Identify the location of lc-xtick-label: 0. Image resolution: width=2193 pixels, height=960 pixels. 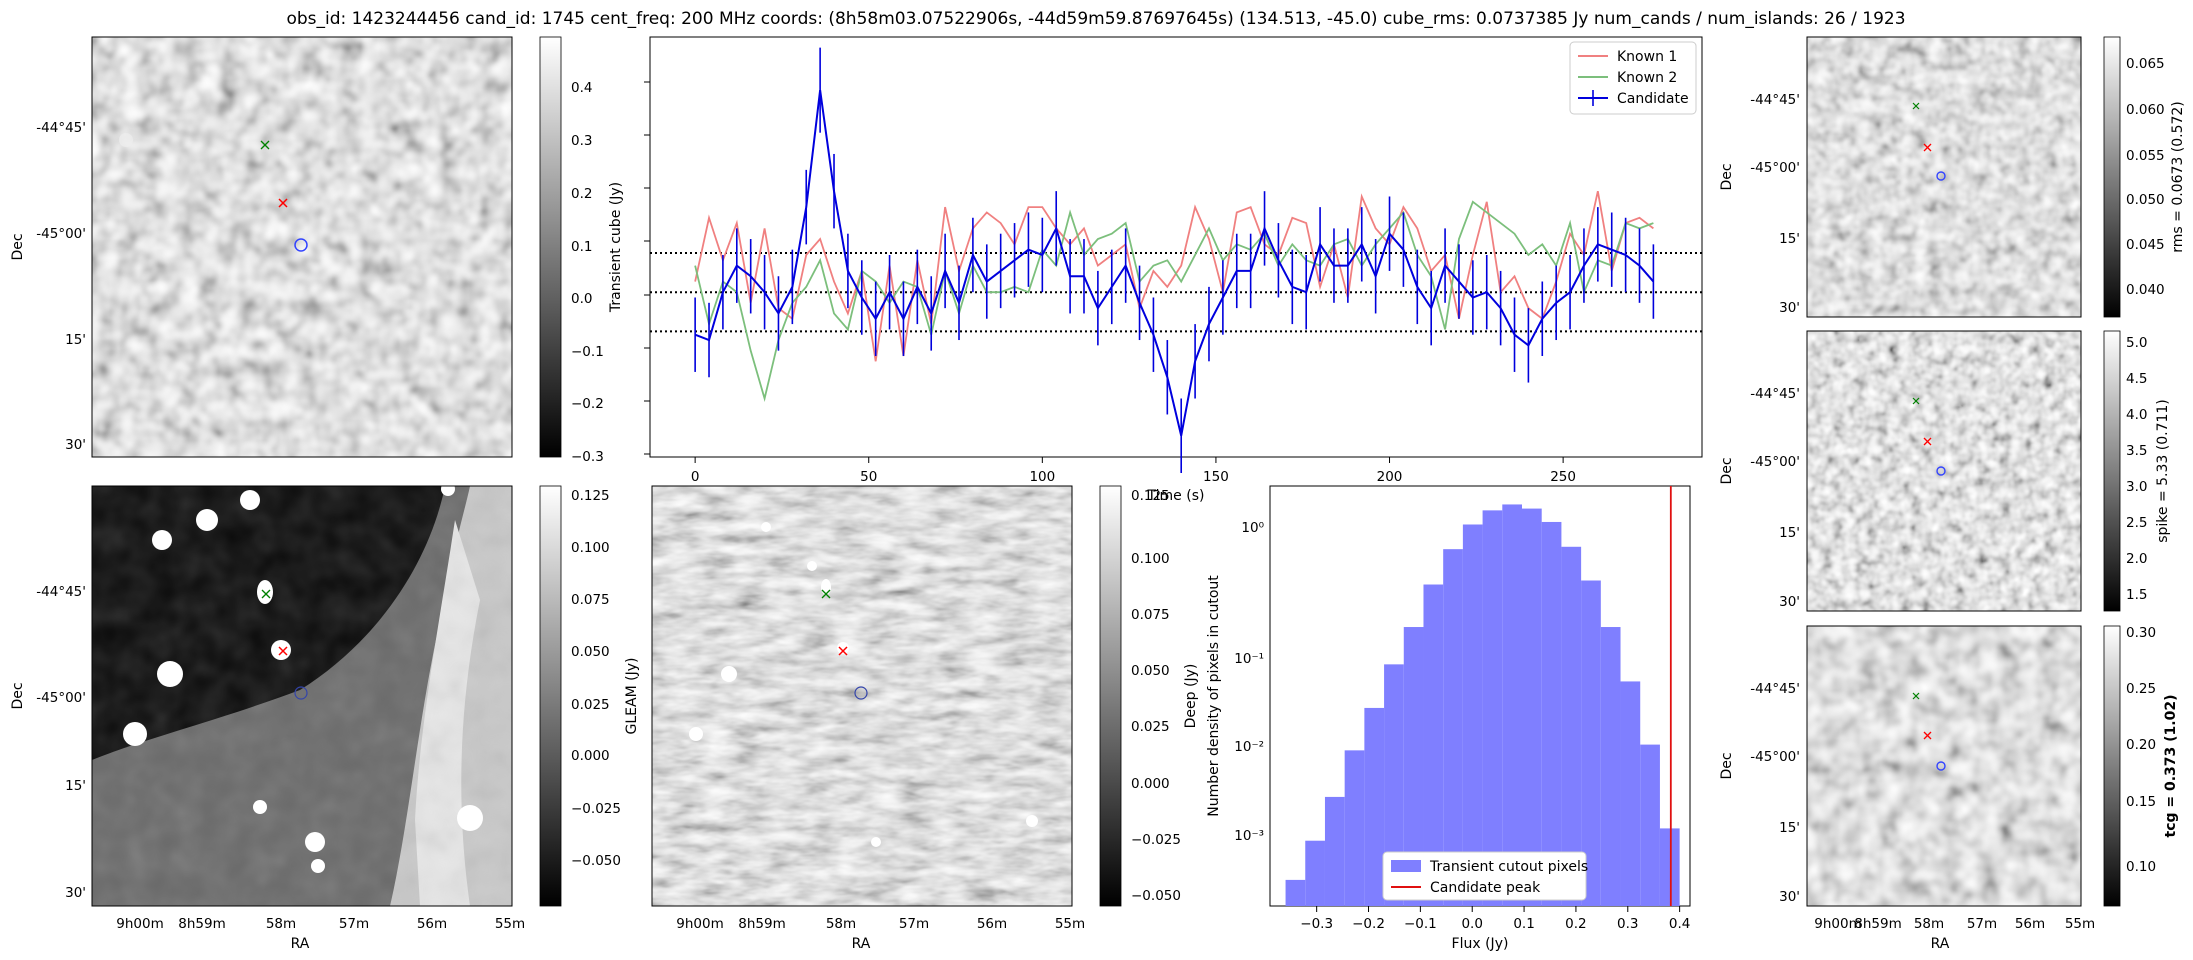
(695, 477).